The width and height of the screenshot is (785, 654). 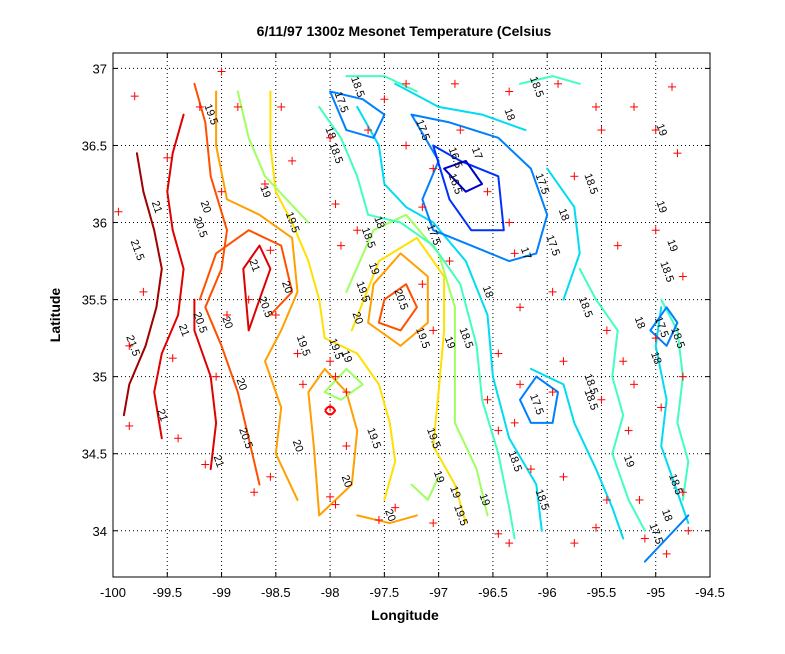 What do you see at coordinates (221, 592) in the screenshot?
I see `x-tick-label: -99` at bounding box center [221, 592].